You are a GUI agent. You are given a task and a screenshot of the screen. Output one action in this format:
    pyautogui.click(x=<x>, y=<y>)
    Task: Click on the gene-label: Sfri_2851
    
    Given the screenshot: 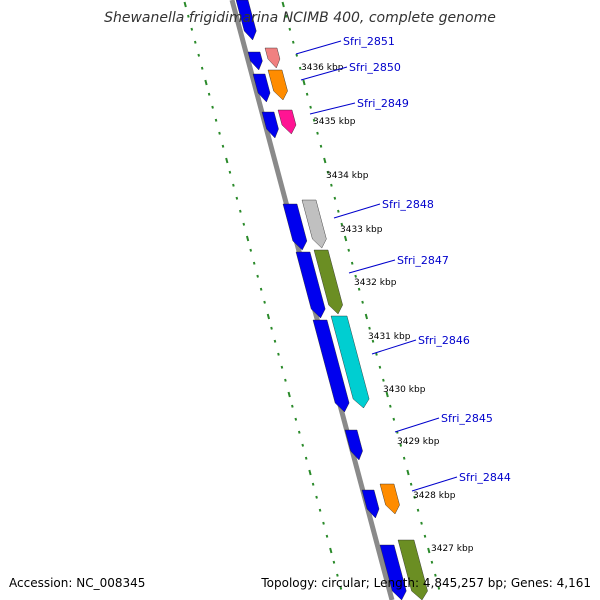 What is the action you would take?
    pyautogui.click(x=369, y=41)
    